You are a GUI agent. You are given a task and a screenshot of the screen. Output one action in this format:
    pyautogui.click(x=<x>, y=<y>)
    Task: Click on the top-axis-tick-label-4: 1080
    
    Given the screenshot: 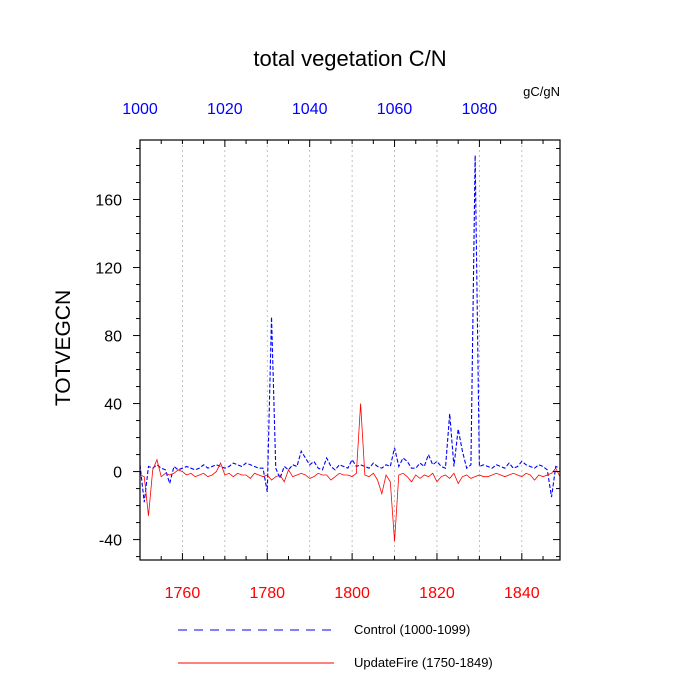 What is the action you would take?
    pyautogui.click(x=480, y=109)
    